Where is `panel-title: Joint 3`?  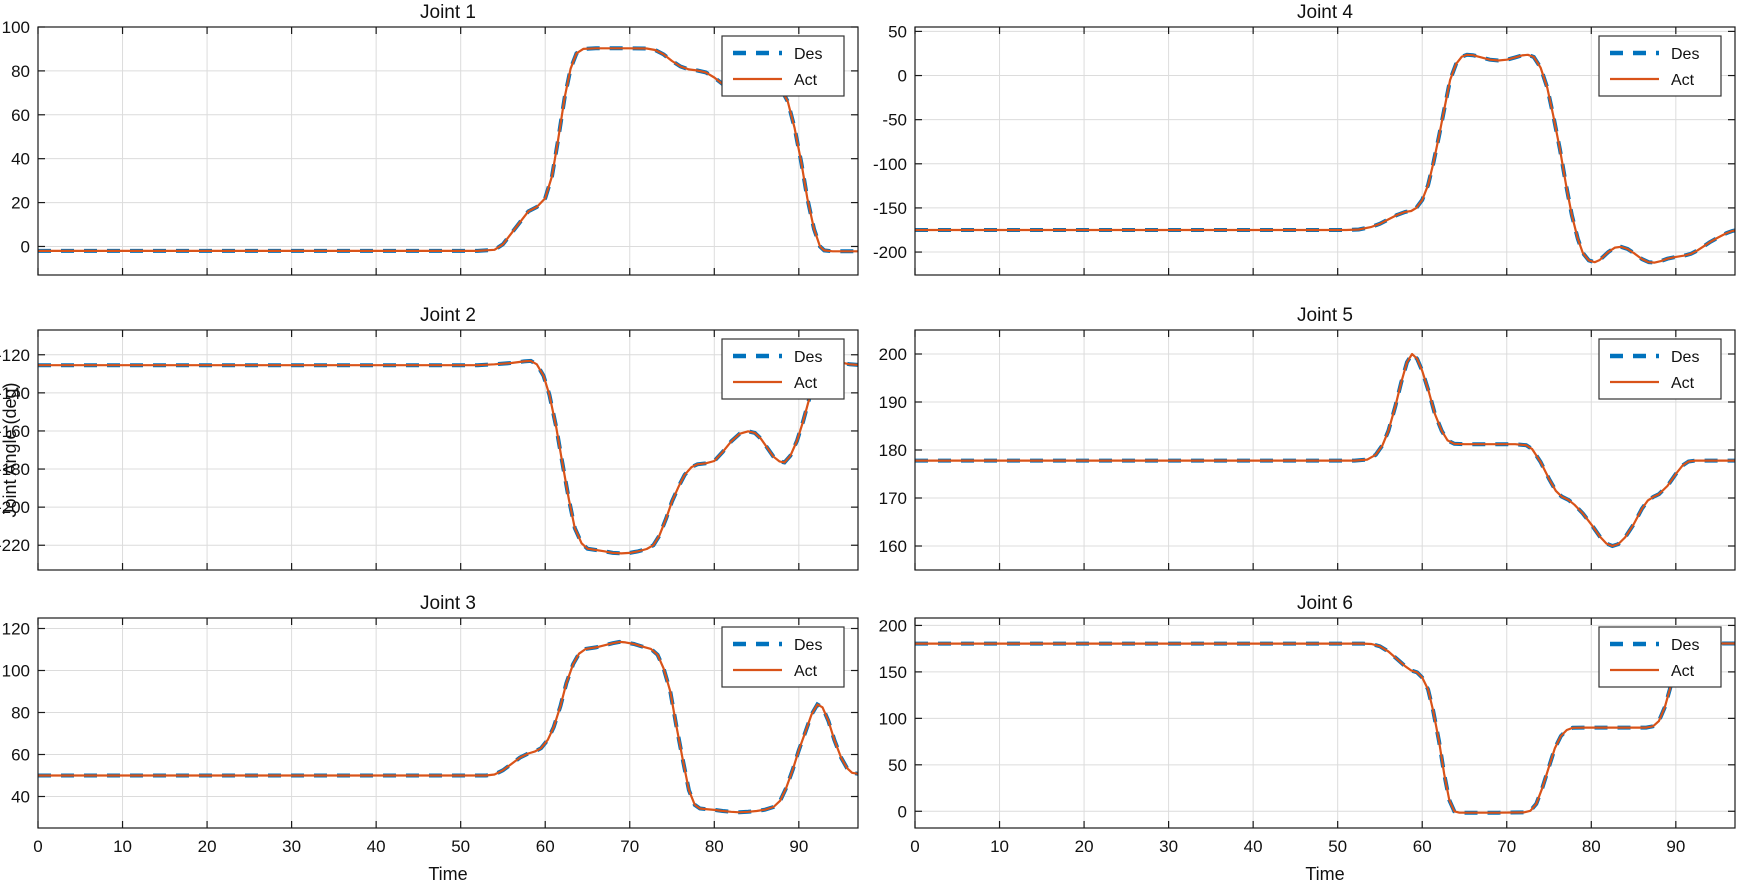
panel-title: Joint 3 is located at coordinates (448, 603).